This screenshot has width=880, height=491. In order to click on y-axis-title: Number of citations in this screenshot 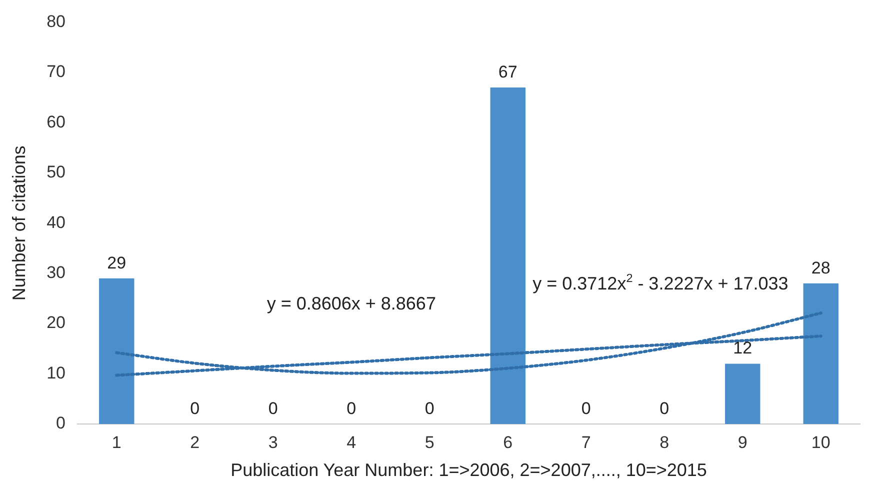, I will do `click(18, 223)`.